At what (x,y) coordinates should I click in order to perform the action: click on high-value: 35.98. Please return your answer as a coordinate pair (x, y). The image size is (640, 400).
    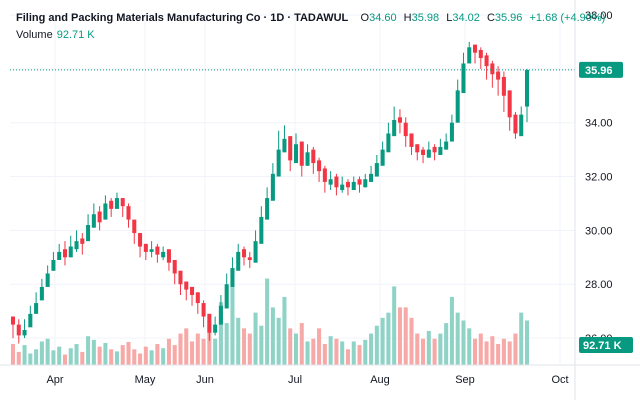
    Looking at the image, I should click on (425, 18).